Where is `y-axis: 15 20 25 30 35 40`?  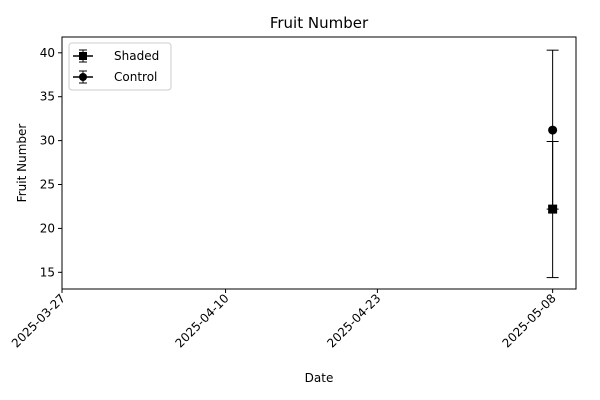 y-axis: 15 20 25 30 35 40 is located at coordinates (51, 162).